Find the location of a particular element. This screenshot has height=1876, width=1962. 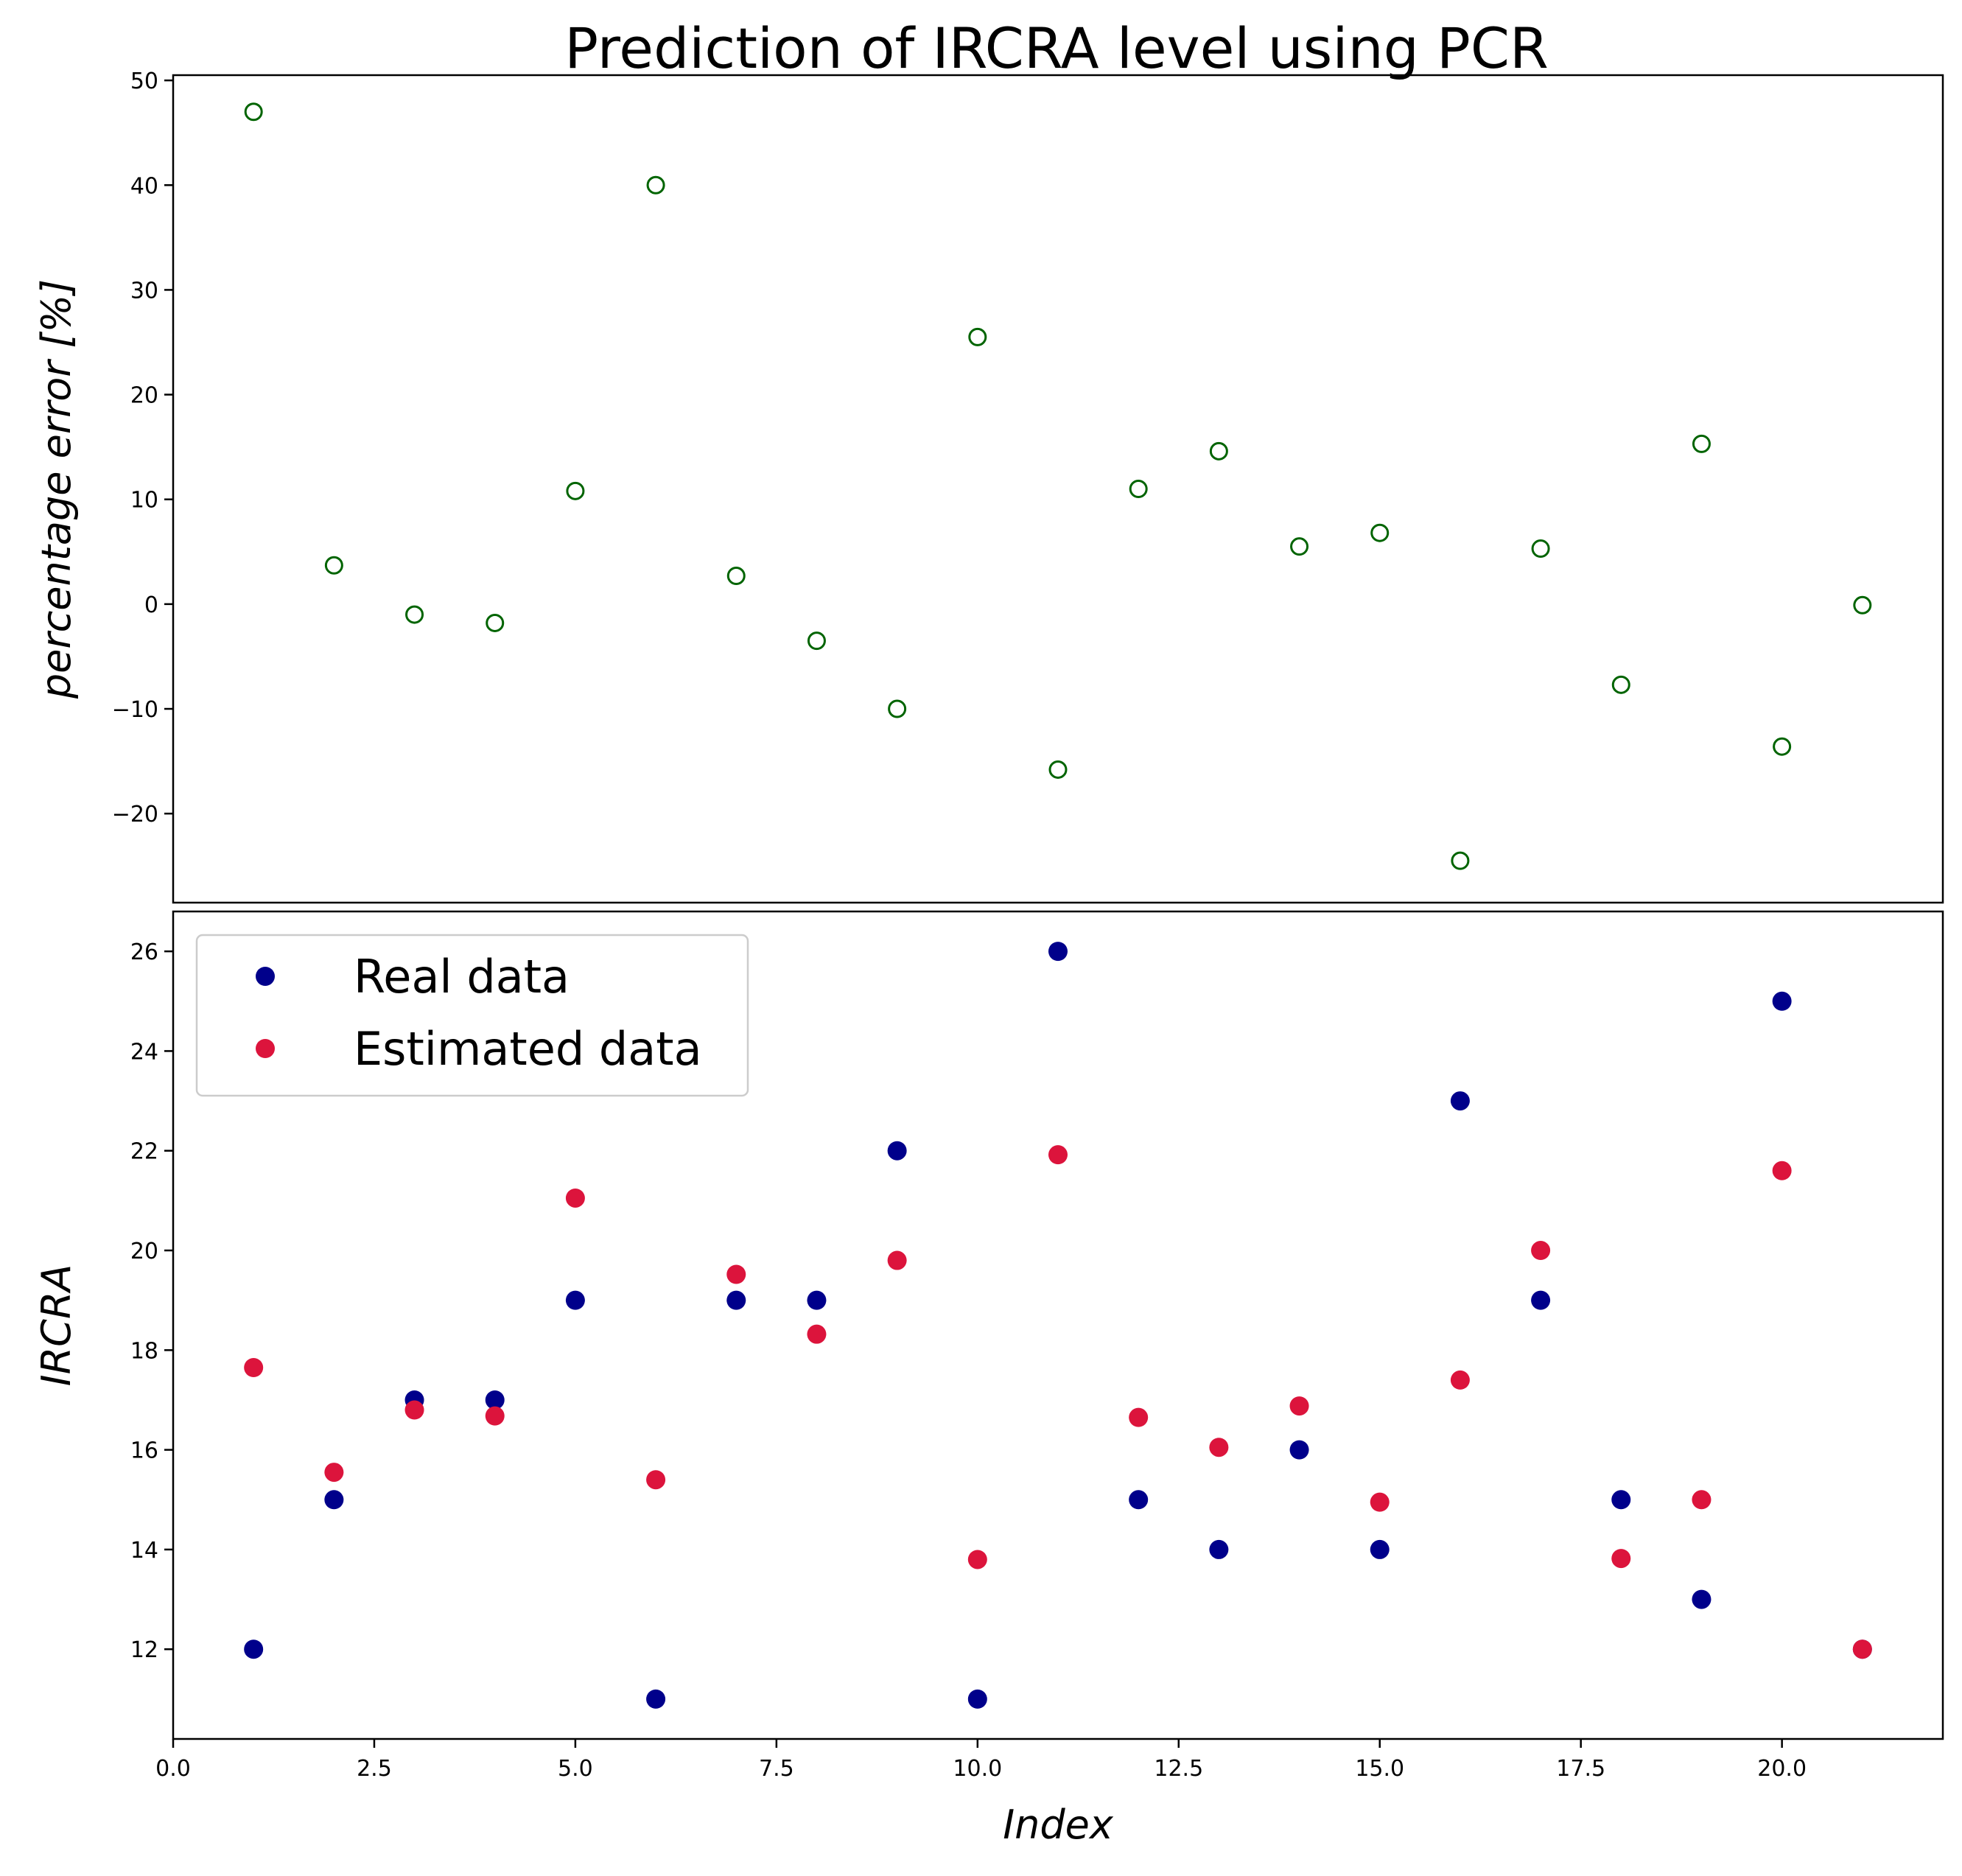

y-tick-label: −20 is located at coordinates (135, 814).